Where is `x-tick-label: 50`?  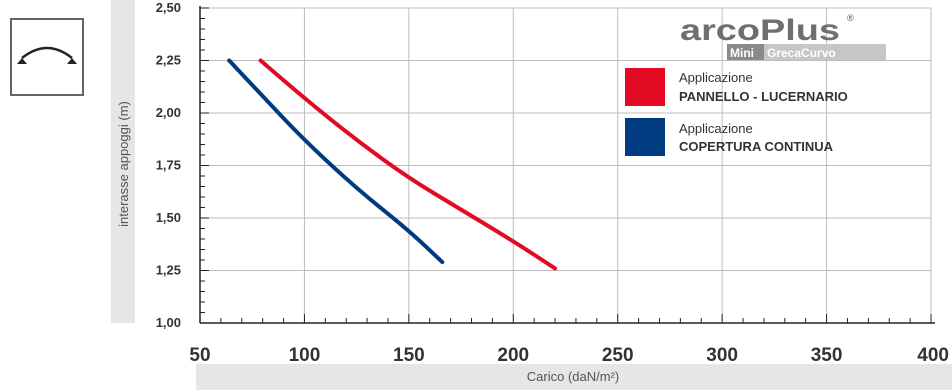
x-tick-label: 50 is located at coordinates (199, 355).